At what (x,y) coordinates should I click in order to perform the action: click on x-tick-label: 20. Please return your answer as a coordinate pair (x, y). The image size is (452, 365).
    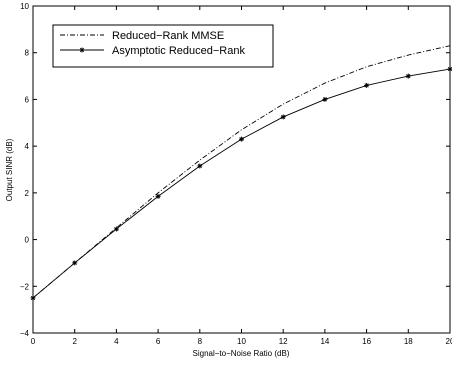
    Looking at the image, I should click on (449, 341).